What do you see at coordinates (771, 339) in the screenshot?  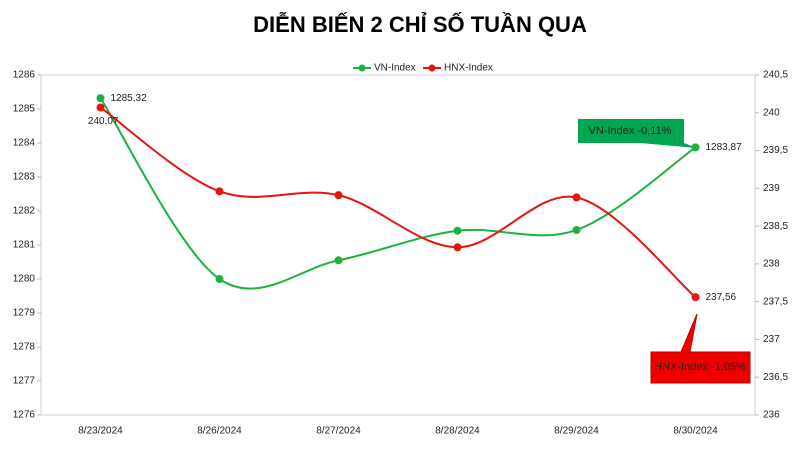 I see `y2-tick-label: 237` at bounding box center [771, 339].